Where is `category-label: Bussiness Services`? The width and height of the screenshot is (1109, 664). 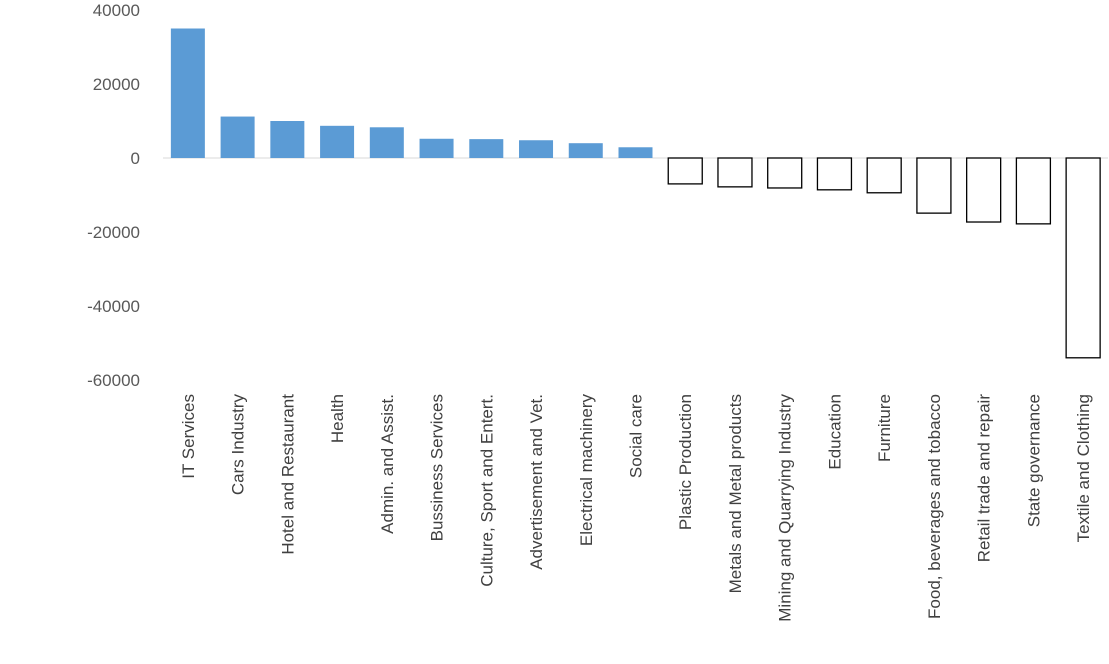
category-label: Bussiness Services is located at coordinates (437, 467).